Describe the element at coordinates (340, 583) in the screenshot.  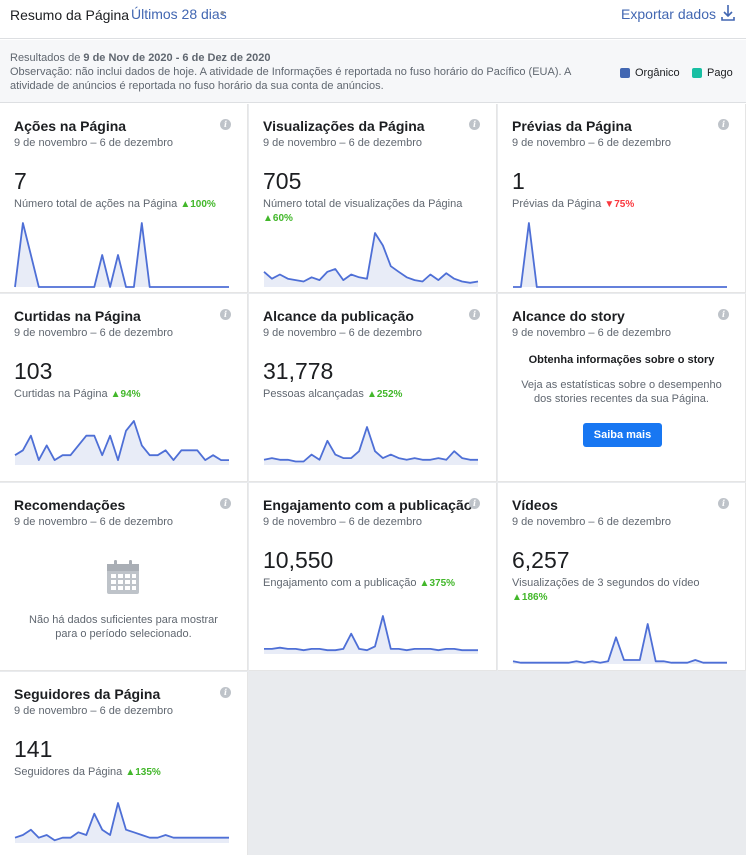
I see `metric-label: Engajamento com a publicação` at that location.